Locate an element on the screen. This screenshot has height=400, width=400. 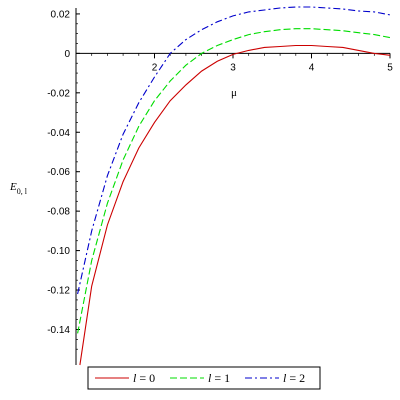
y-tick-label: 0.02 is located at coordinates (61, 14).